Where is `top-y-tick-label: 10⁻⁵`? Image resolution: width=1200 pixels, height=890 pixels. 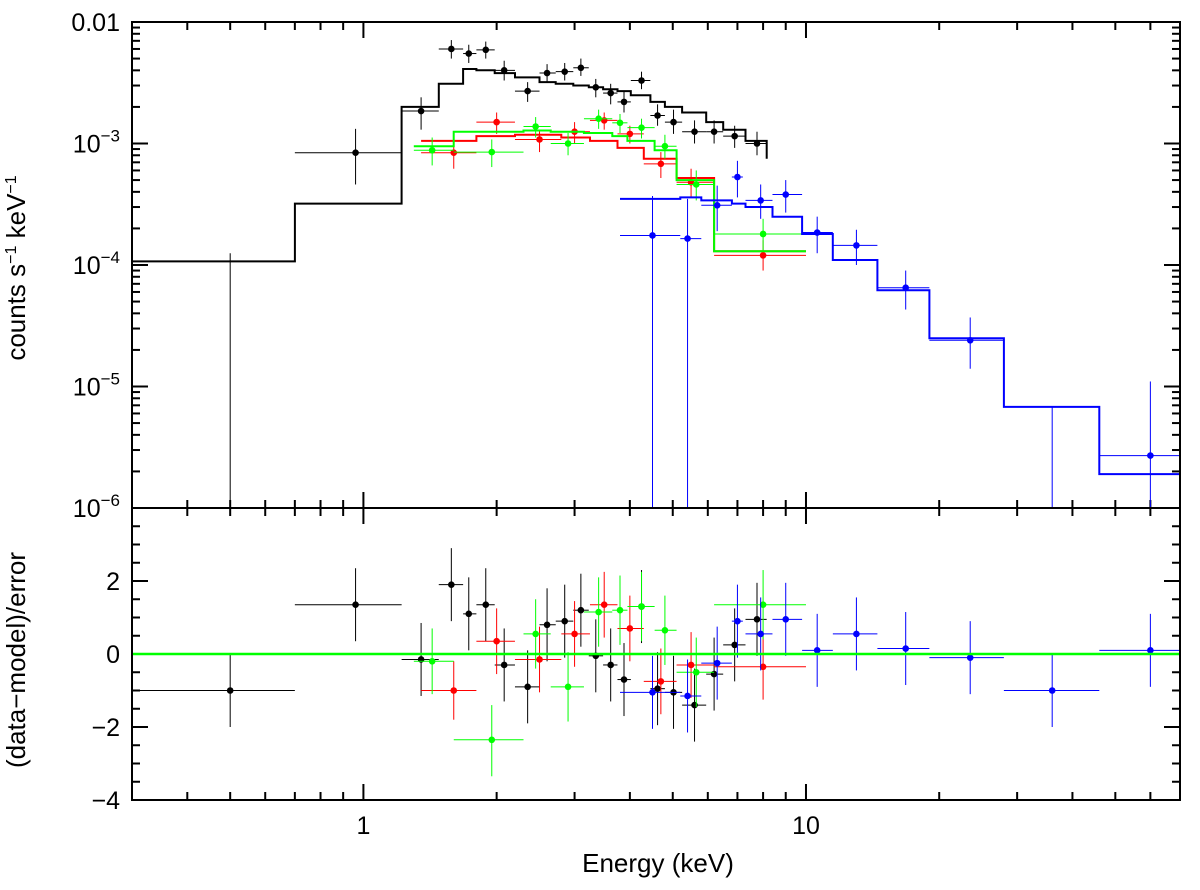 top-y-tick-label: 10⁻⁵ is located at coordinates (96, 386).